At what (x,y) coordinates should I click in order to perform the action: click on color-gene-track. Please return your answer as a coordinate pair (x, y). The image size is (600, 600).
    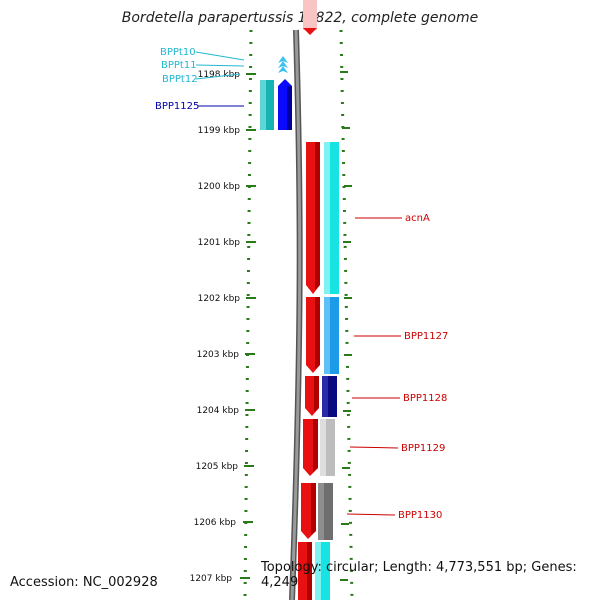
    Looking at the image, I should click on (327, 371).